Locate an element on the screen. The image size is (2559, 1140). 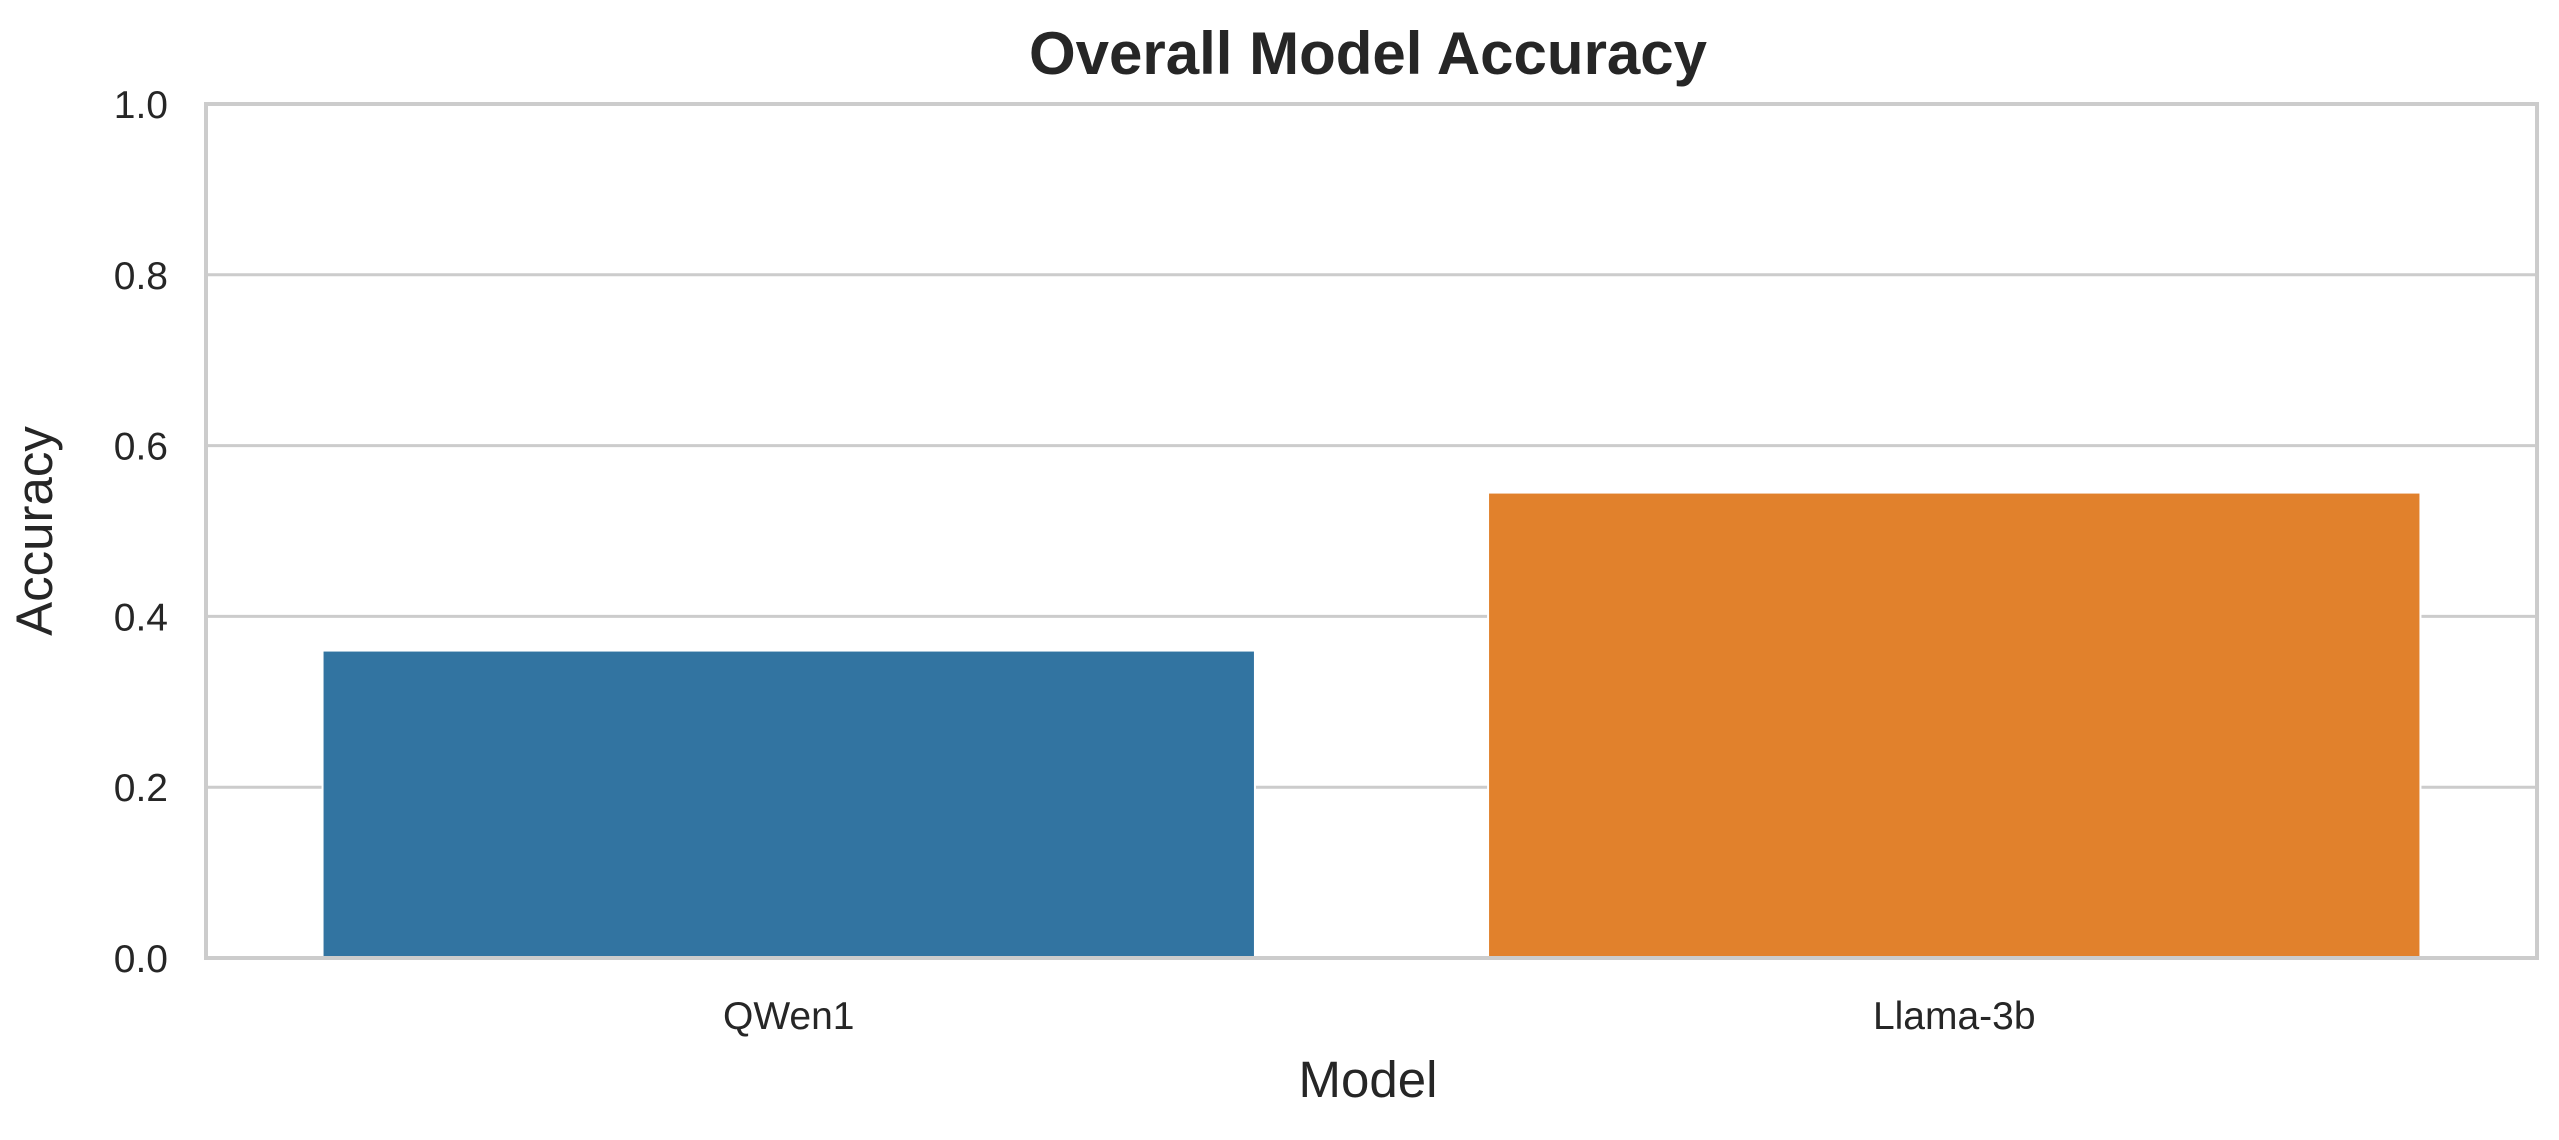
y-tick-label: 0.8 is located at coordinates (141, 276).